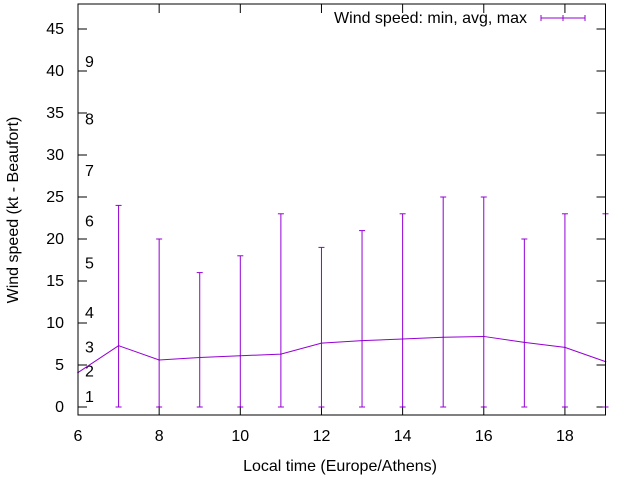  Describe the element at coordinates (89, 313) in the screenshot. I see `beaufort-label: 4` at that location.